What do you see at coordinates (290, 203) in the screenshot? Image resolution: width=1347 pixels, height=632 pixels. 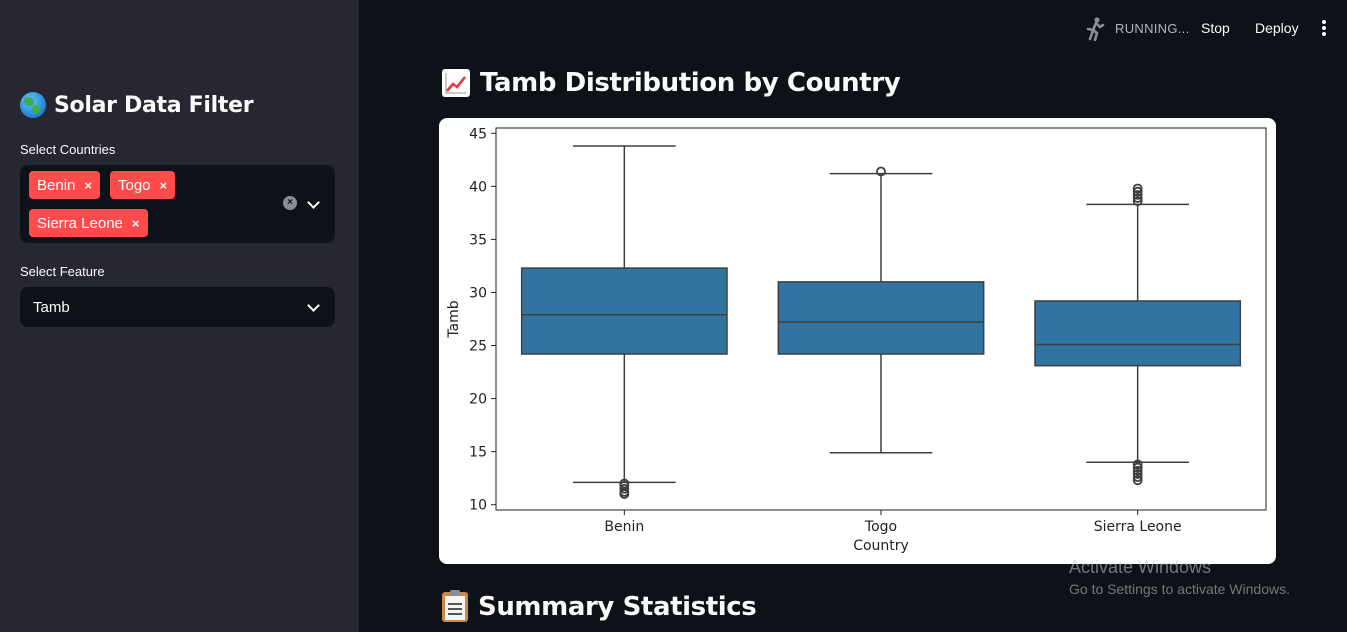 I see `clear-all-icon: ×` at bounding box center [290, 203].